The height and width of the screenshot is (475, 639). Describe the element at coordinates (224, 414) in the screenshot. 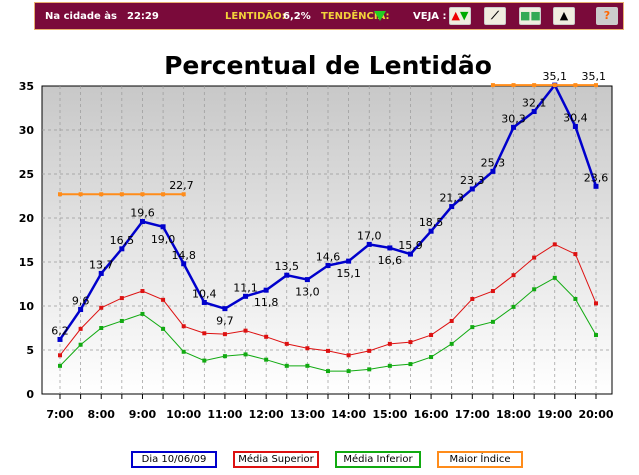

I see `x-tick-label: 11:00` at that location.